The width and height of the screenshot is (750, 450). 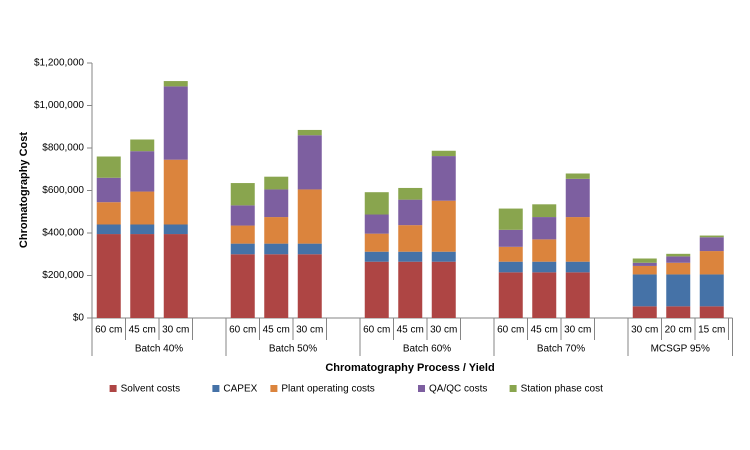 I want to click on legend-label: CAPEX, so click(x=240, y=389).